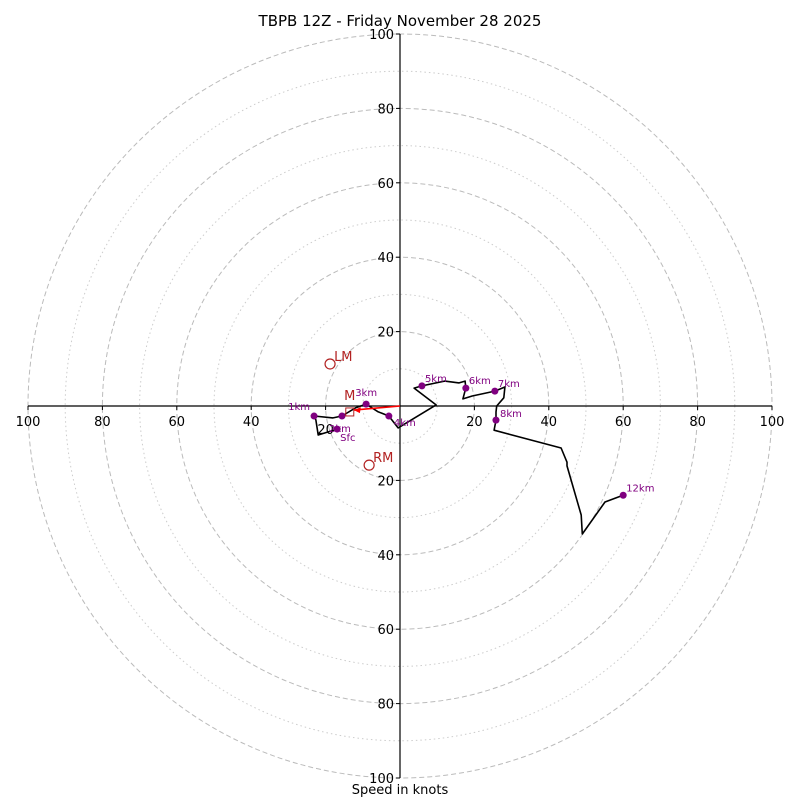 The image size is (800, 800). What do you see at coordinates (350, 412) in the screenshot?
I see `mean-wind-marker` at bounding box center [350, 412].